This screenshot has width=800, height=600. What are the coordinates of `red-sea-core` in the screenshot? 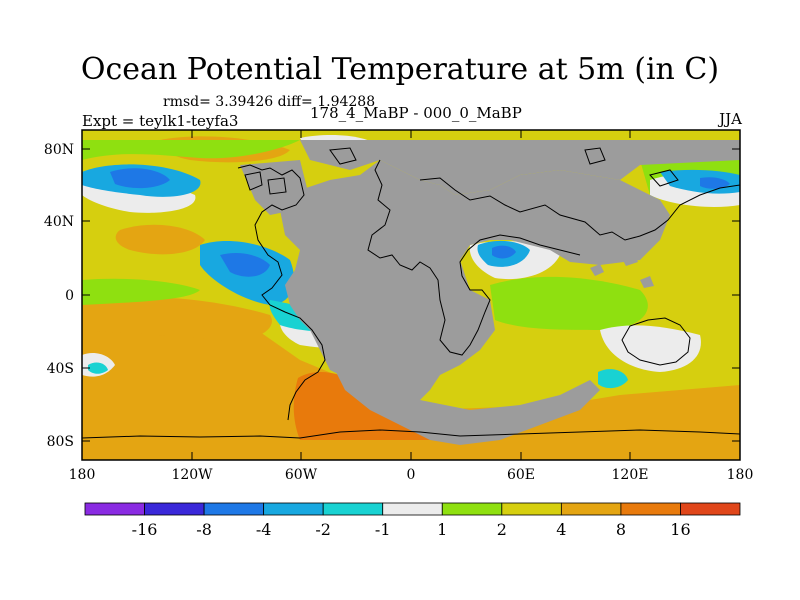 It's located at (504, 252).